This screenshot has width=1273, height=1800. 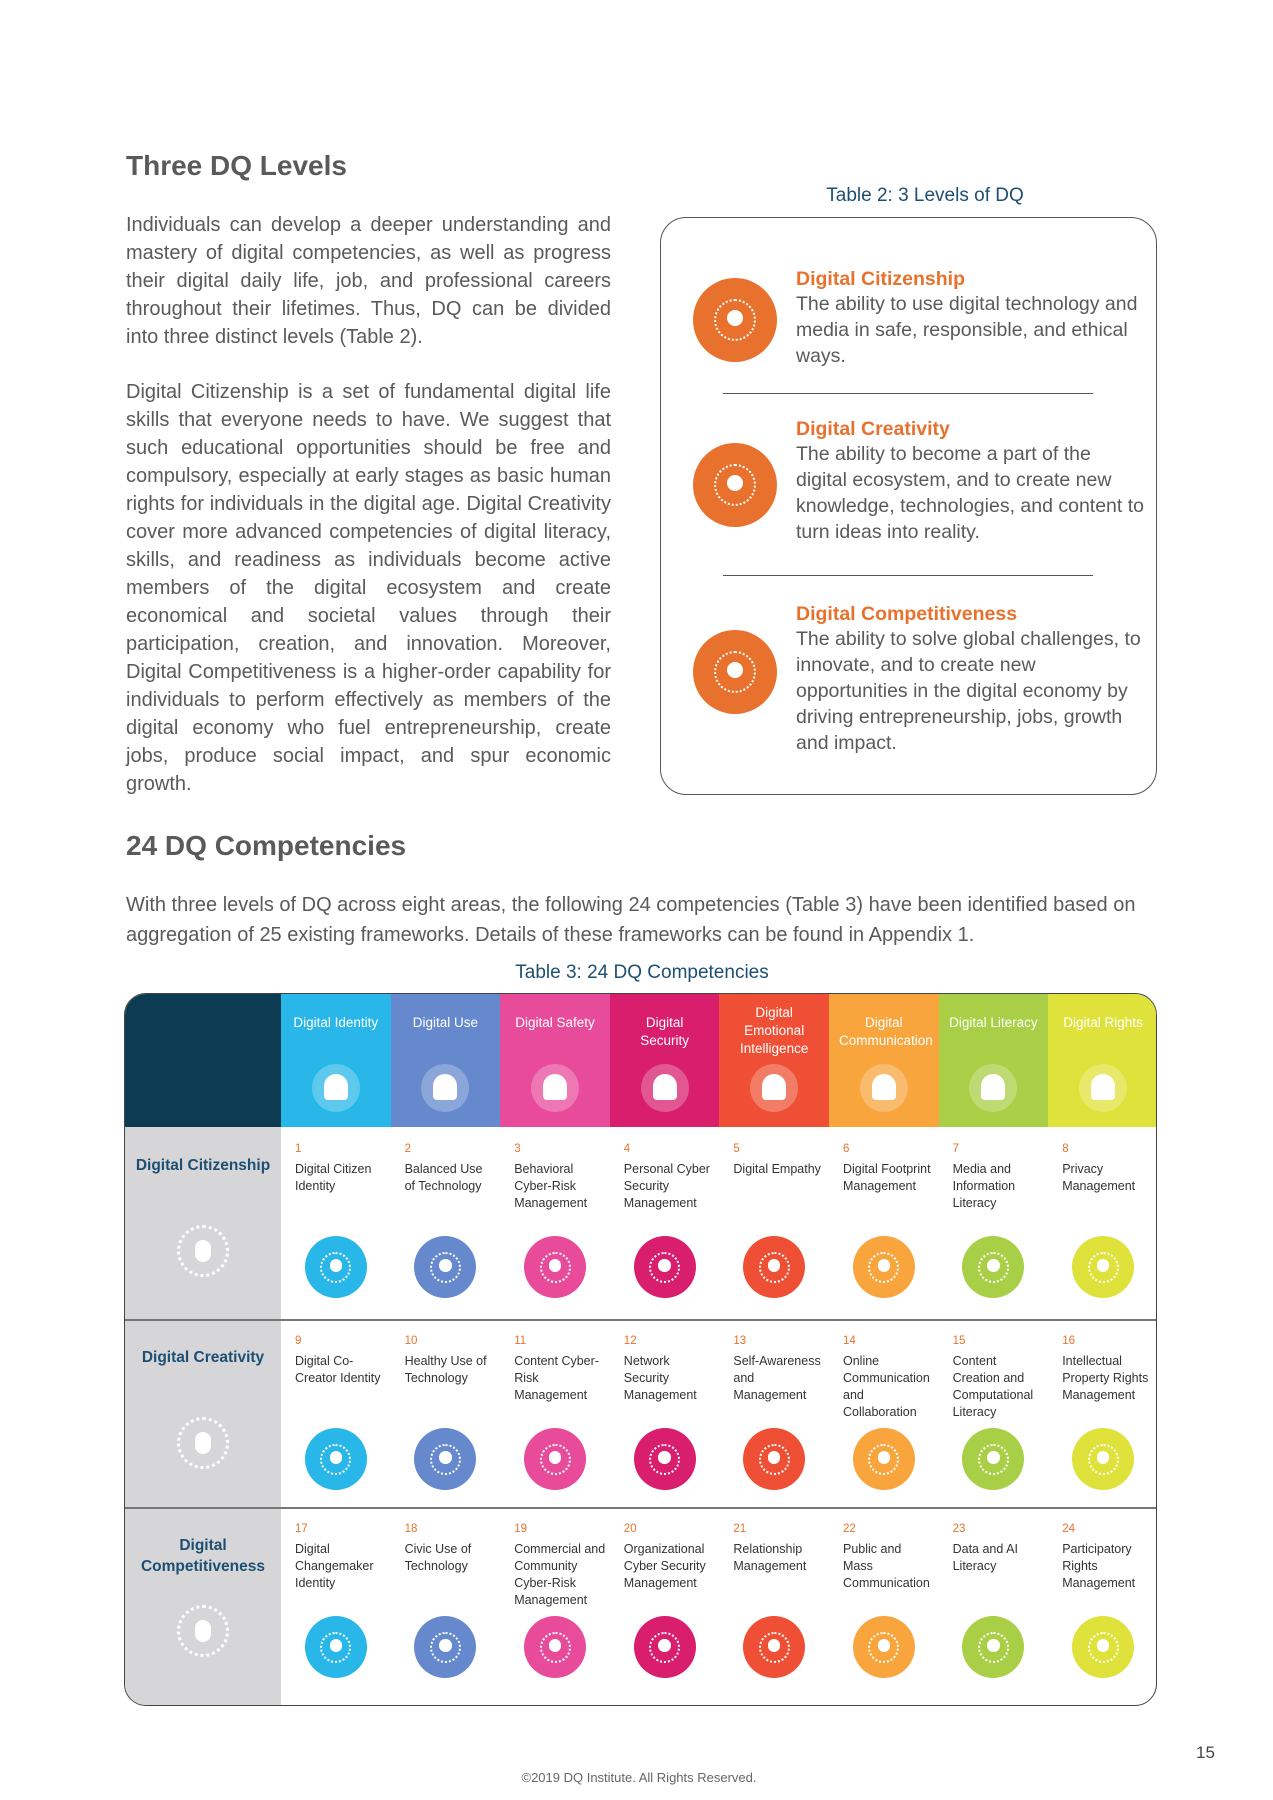 I want to click on competency-number: 19, so click(x=520, y=1529).